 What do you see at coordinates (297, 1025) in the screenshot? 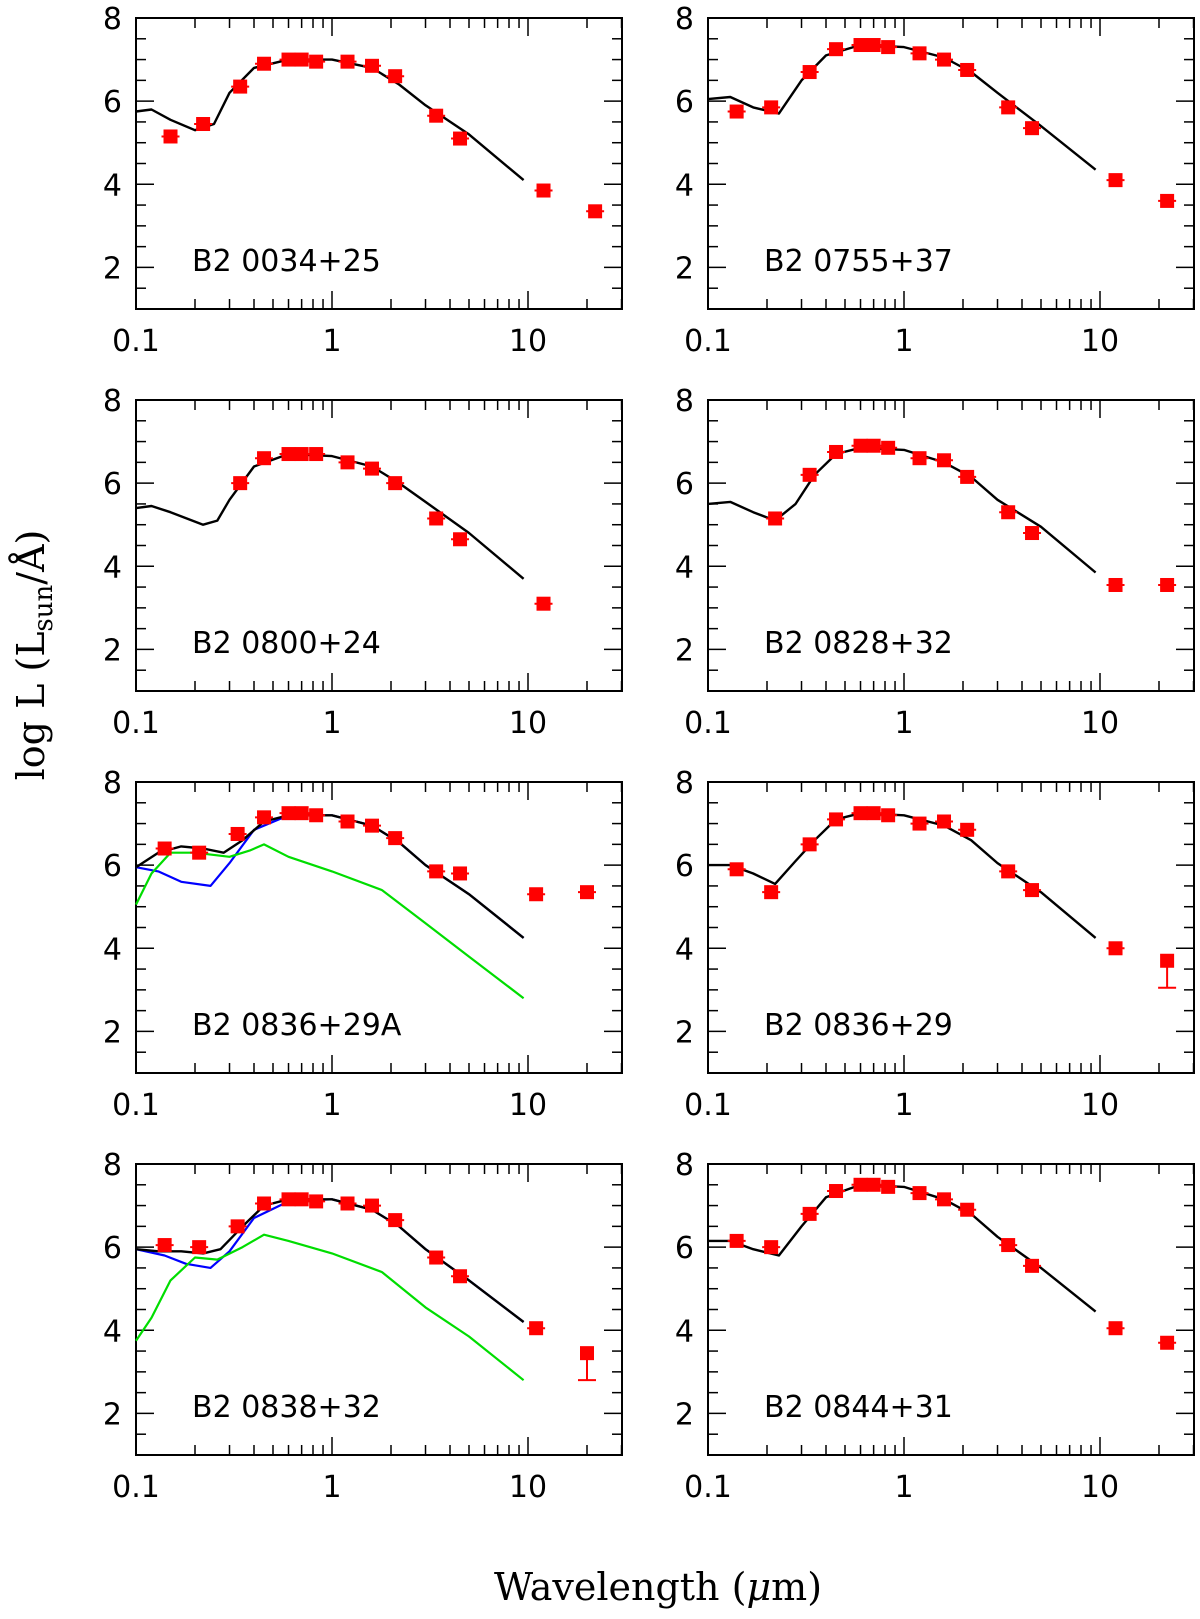
I see `panel-label: B2 0836+29A` at bounding box center [297, 1025].